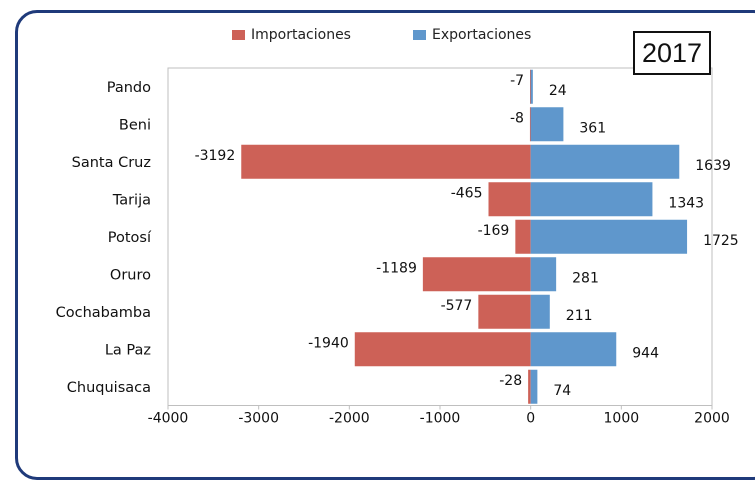 Image resolution: width=755 pixels, height=480 pixels. What do you see at coordinates (396, 268) in the screenshot?
I see `import-data-label: -1189` at bounding box center [396, 268].